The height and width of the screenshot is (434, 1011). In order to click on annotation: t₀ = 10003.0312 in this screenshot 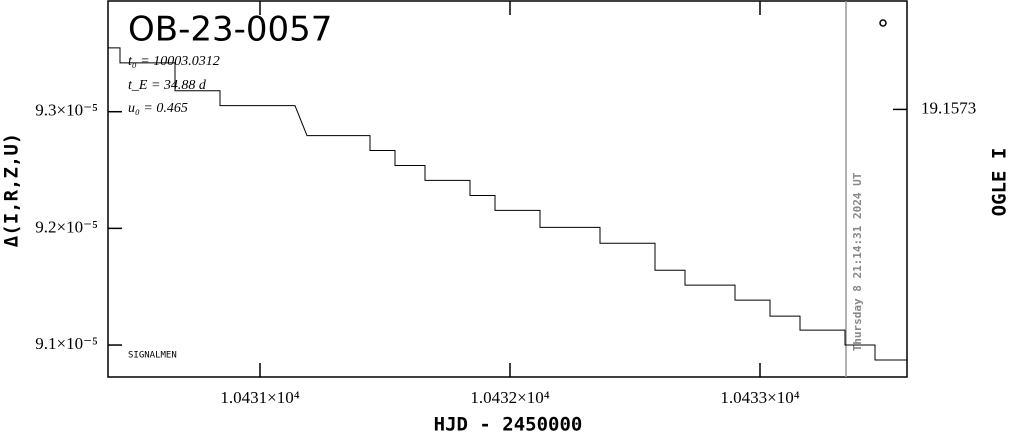, I will do `click(174, 61)`.